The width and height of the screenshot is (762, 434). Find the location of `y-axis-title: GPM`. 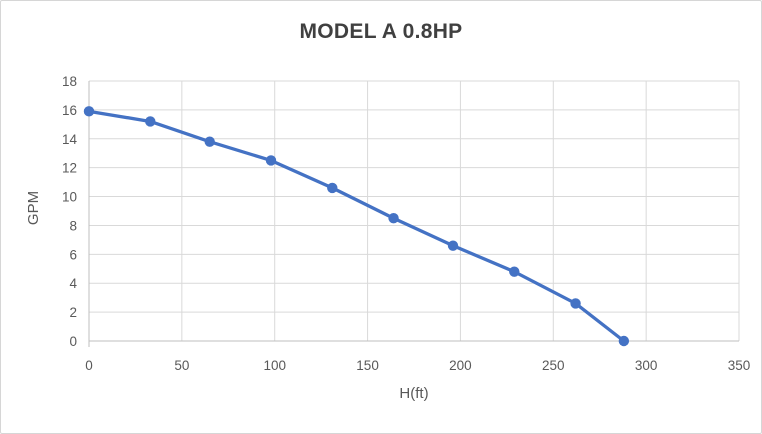

y-axis-title: GPM is located at coordinates (33, 208).